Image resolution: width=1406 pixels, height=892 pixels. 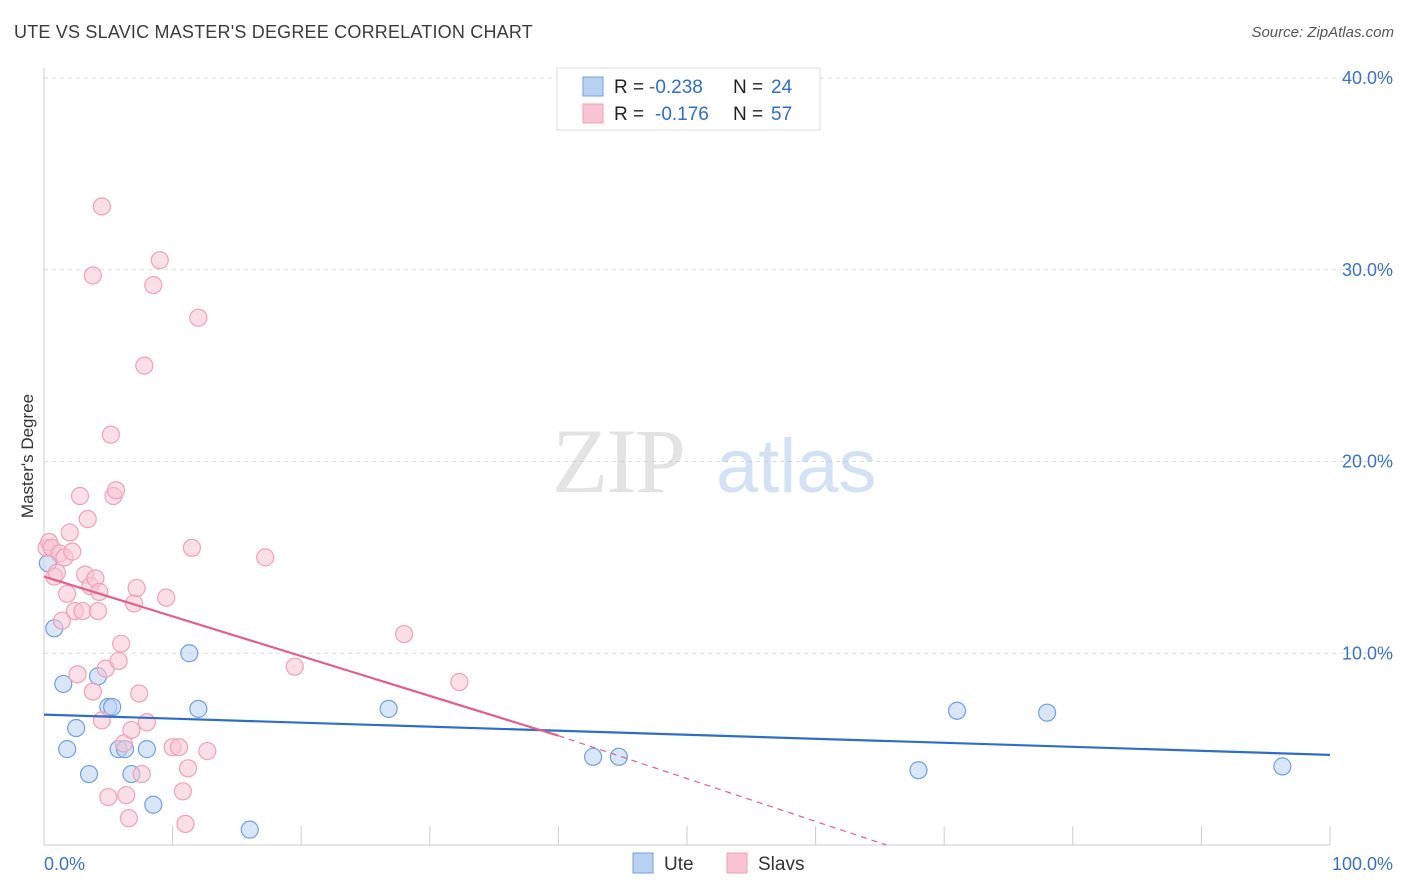 I want to click on x-tick-marks, so click(x=751, y=835).